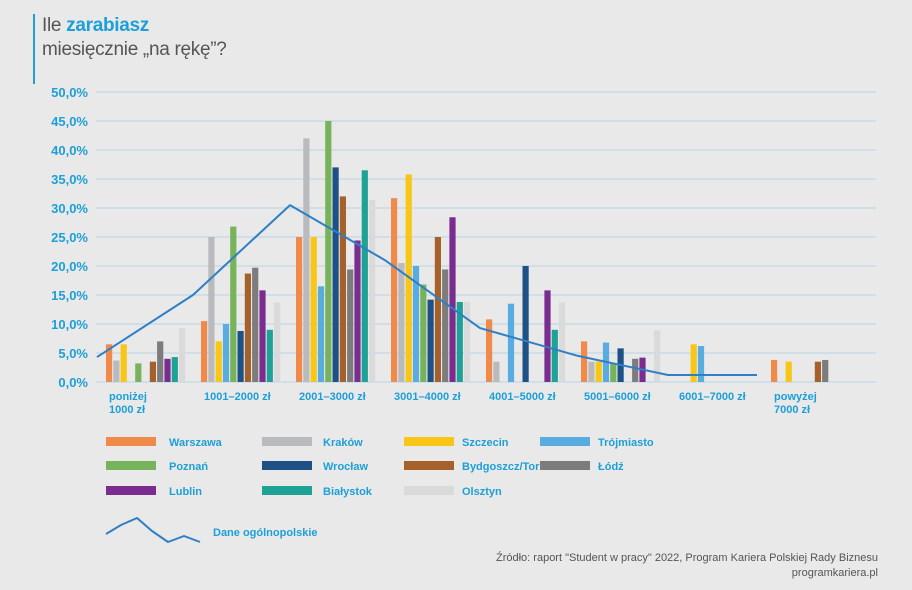 The height and width of the screenshot is (590, 912). Describe the element at coordinates (626, 443) in the screenshot. I see `legend-label: Trójmiasto` at that location.